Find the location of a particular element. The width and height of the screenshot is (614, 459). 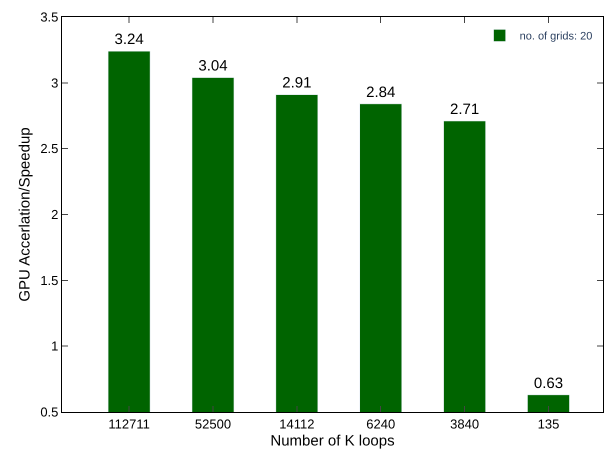

y-tick-label: 2.5 is located at coordinates (49, 148).